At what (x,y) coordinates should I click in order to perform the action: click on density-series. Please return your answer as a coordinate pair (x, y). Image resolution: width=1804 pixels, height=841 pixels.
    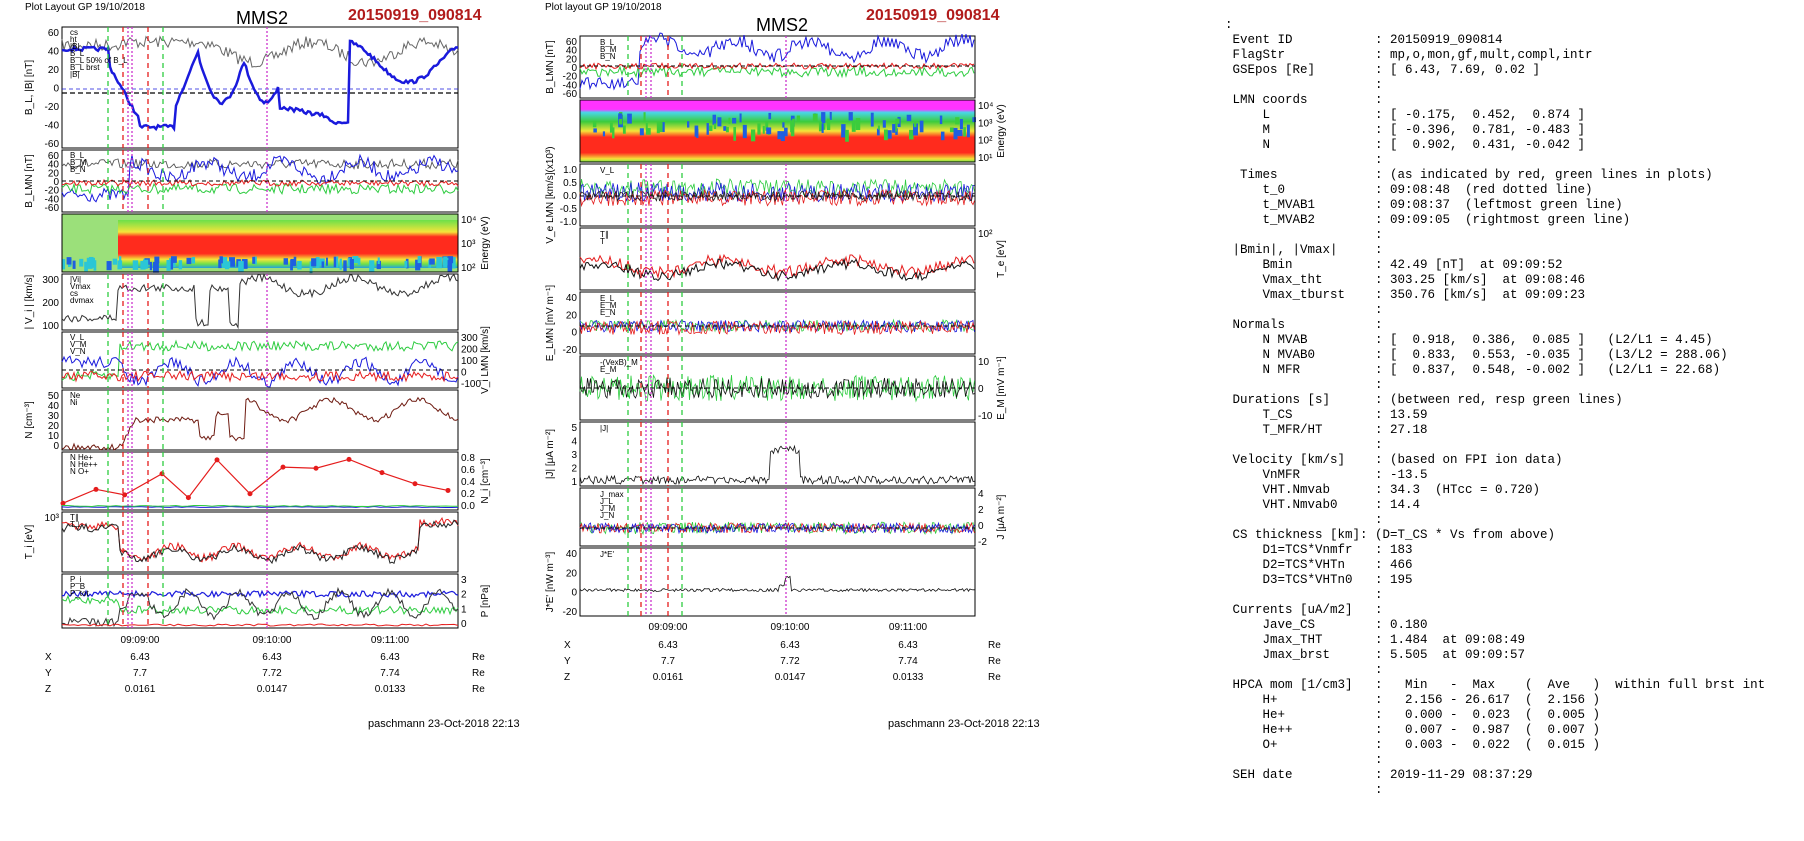
    Looking at the image, I should click on (260, 423).